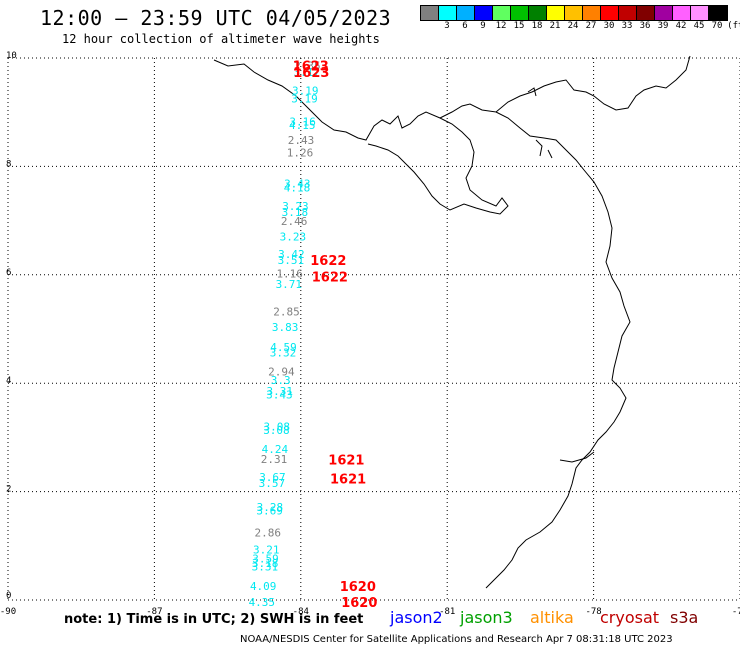 Image resolution: width=740 pixels, height=650 pixels. What do you see at coordinates (537, 26) in the screenshot?
I see `legend-label: 18` at bounding box center [537, 26].